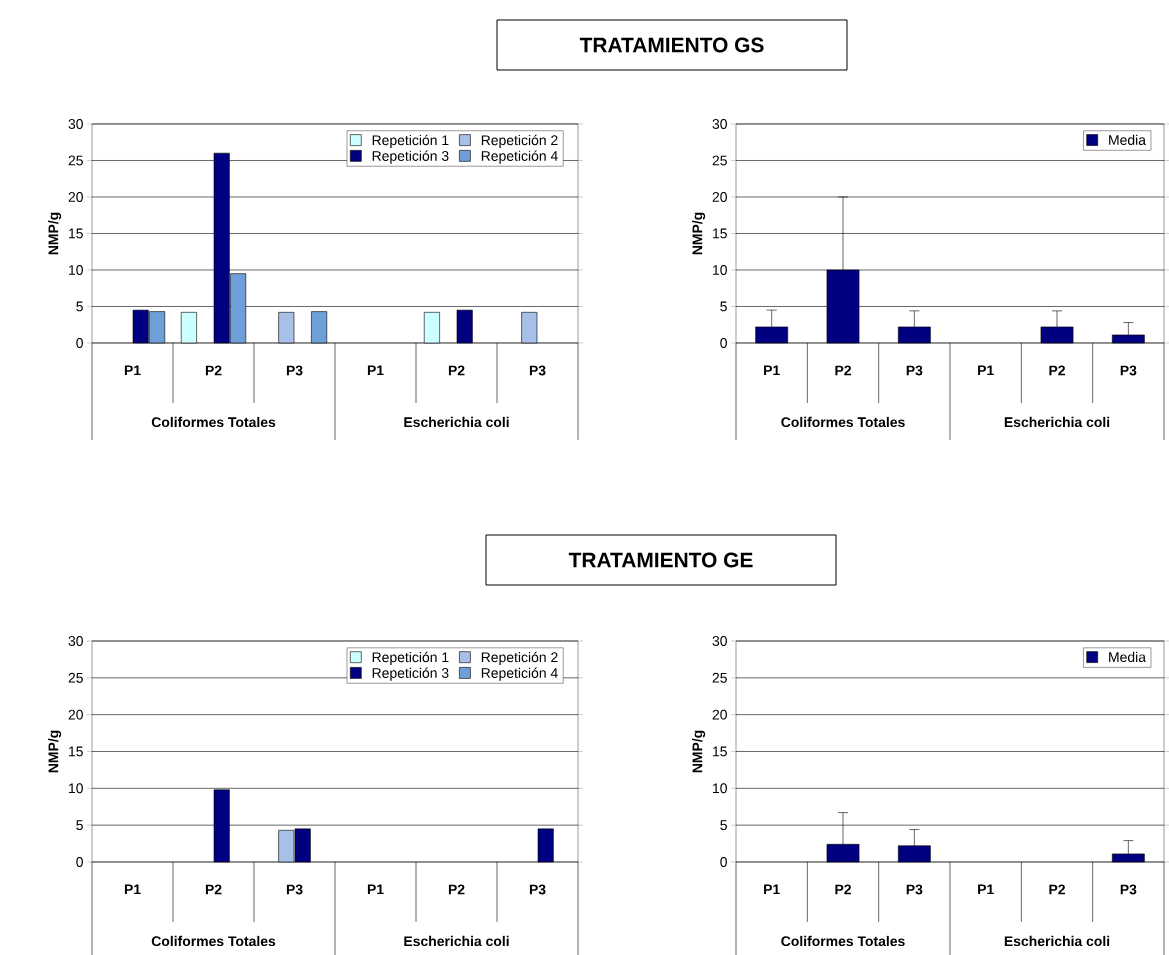  Describe the element at coordinates (671, 45) in the screenshot. I see `chart-title: TRATAMIENTO GS` at that location.